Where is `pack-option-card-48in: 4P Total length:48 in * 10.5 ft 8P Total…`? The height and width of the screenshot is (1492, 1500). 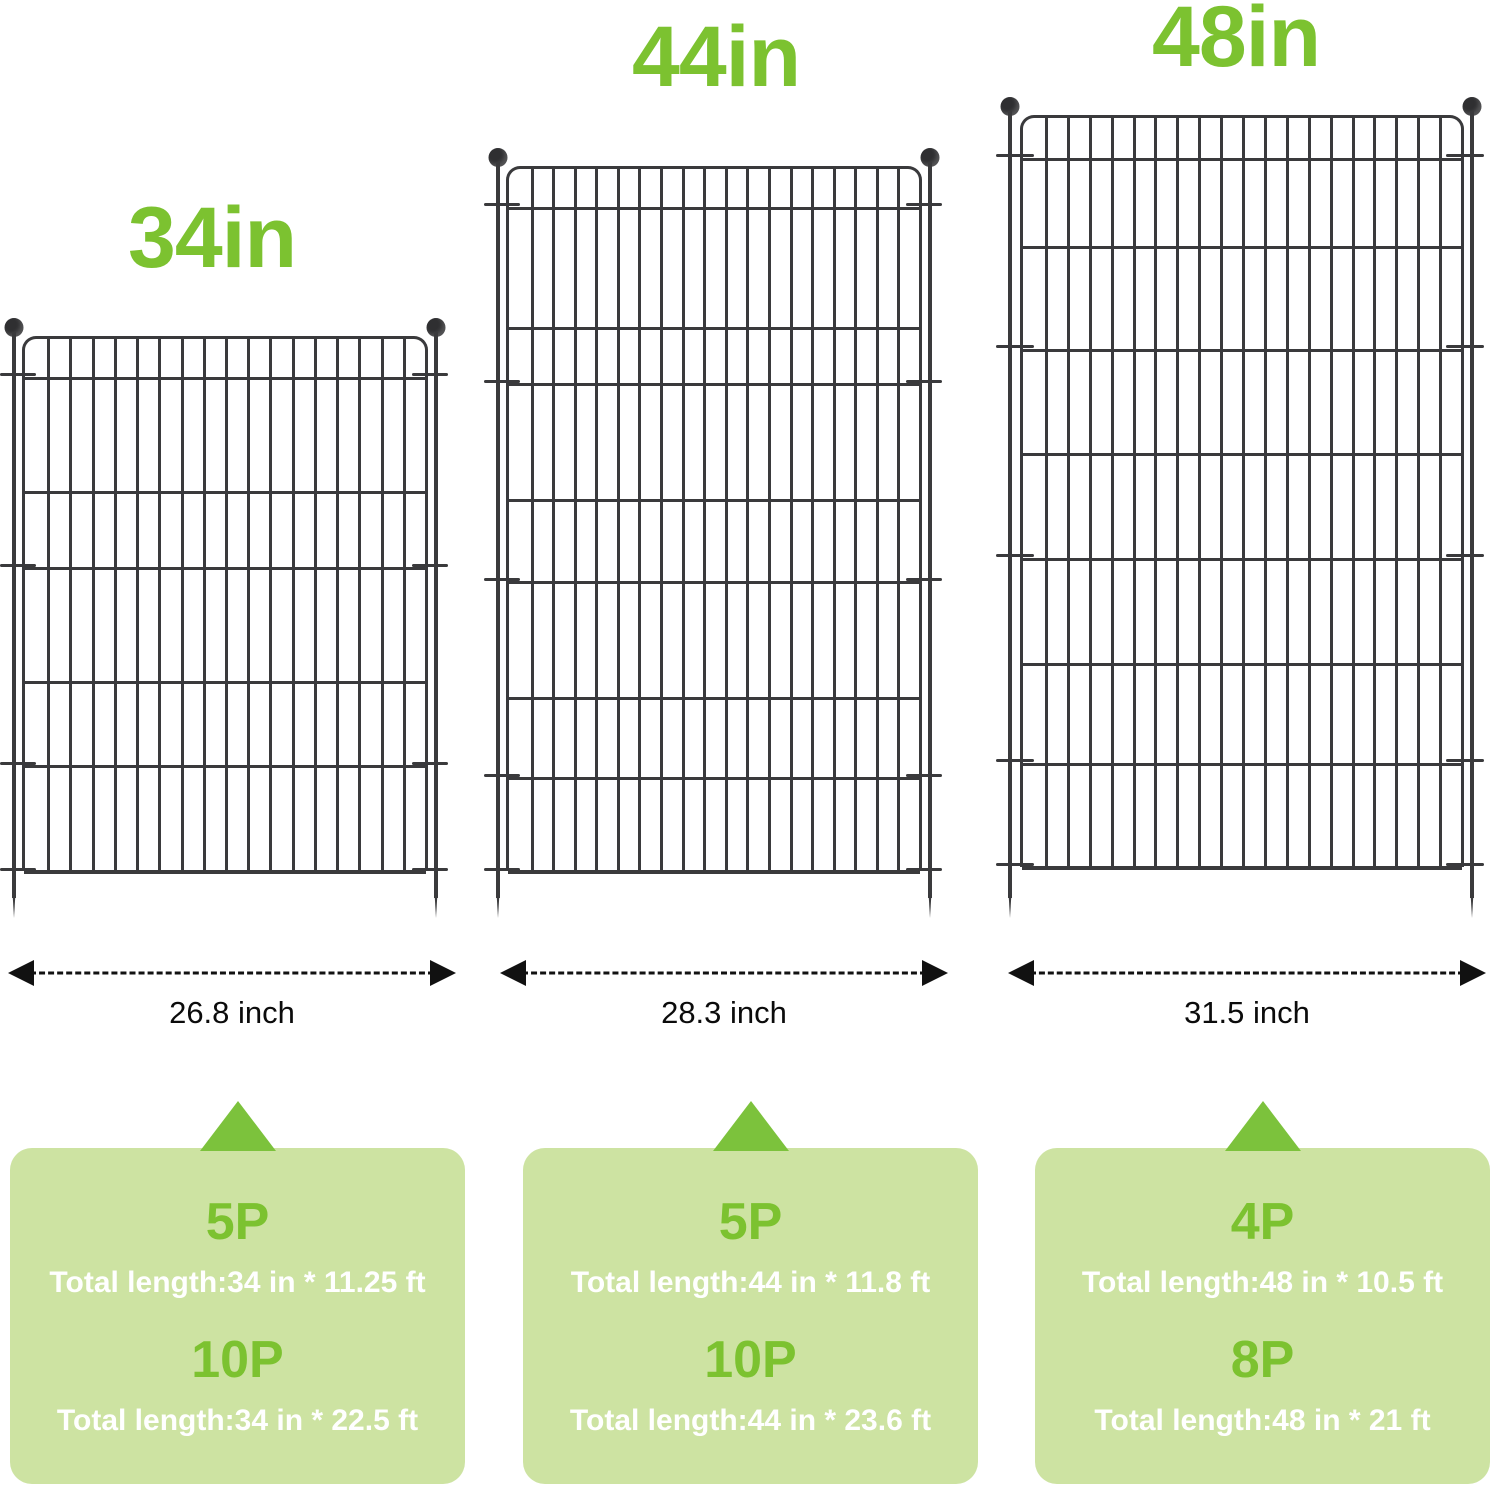 pack-option-card-48in: 4P Total length:48 in * 10.5 ft 8P Total… is located at coordinates (1262, 1292).